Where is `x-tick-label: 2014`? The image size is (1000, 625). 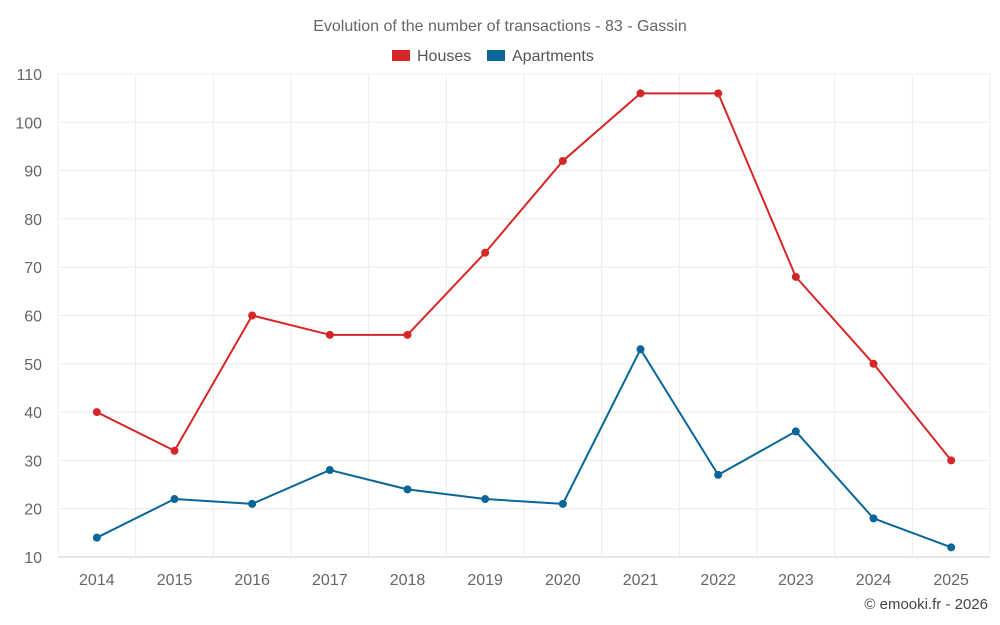
x-tick-label: 2014 is located at coordinates (97, 580).